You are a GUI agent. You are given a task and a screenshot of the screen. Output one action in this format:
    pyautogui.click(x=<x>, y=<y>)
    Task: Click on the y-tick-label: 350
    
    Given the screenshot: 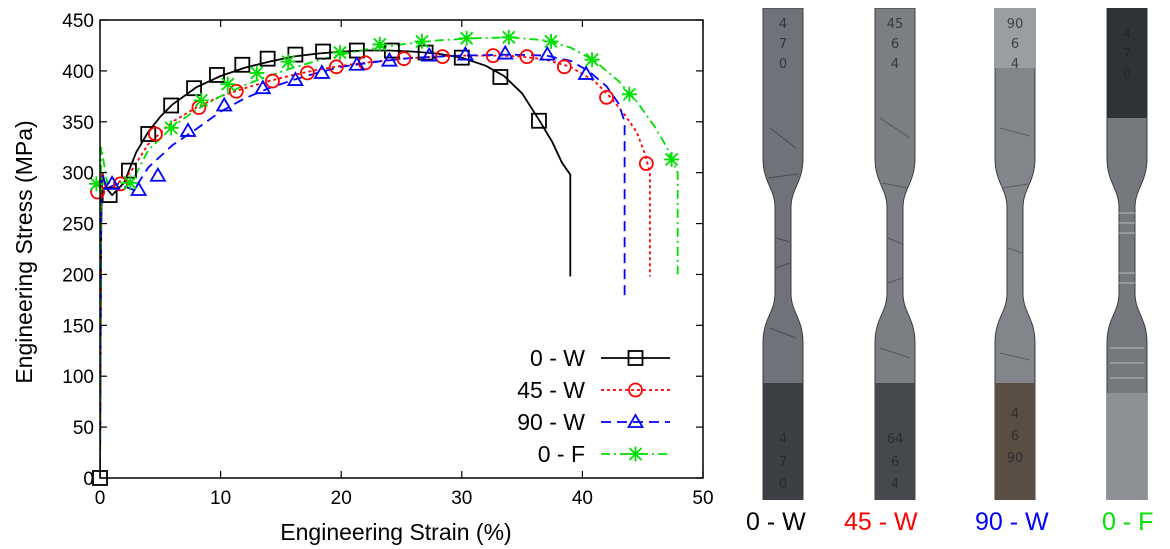 What is the action you would take?
    pyautogui.click(x=78, y=123)
    